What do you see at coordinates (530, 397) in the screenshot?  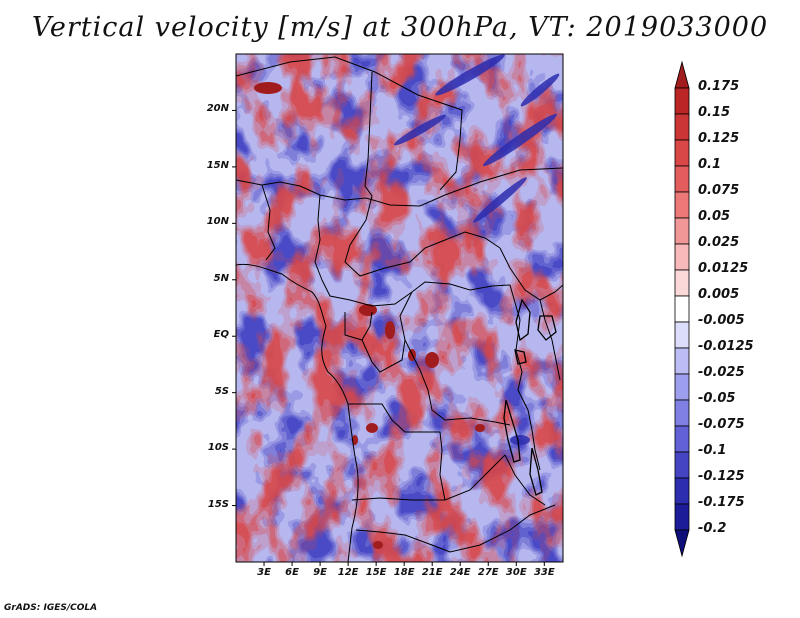 I see `lake-outlines` at bounding box center [530, 397].